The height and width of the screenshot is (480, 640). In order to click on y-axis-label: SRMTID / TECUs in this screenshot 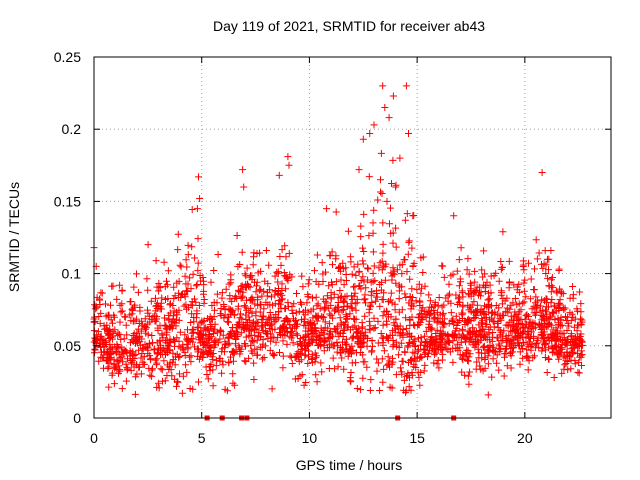, I will do `click(14, 237)`.